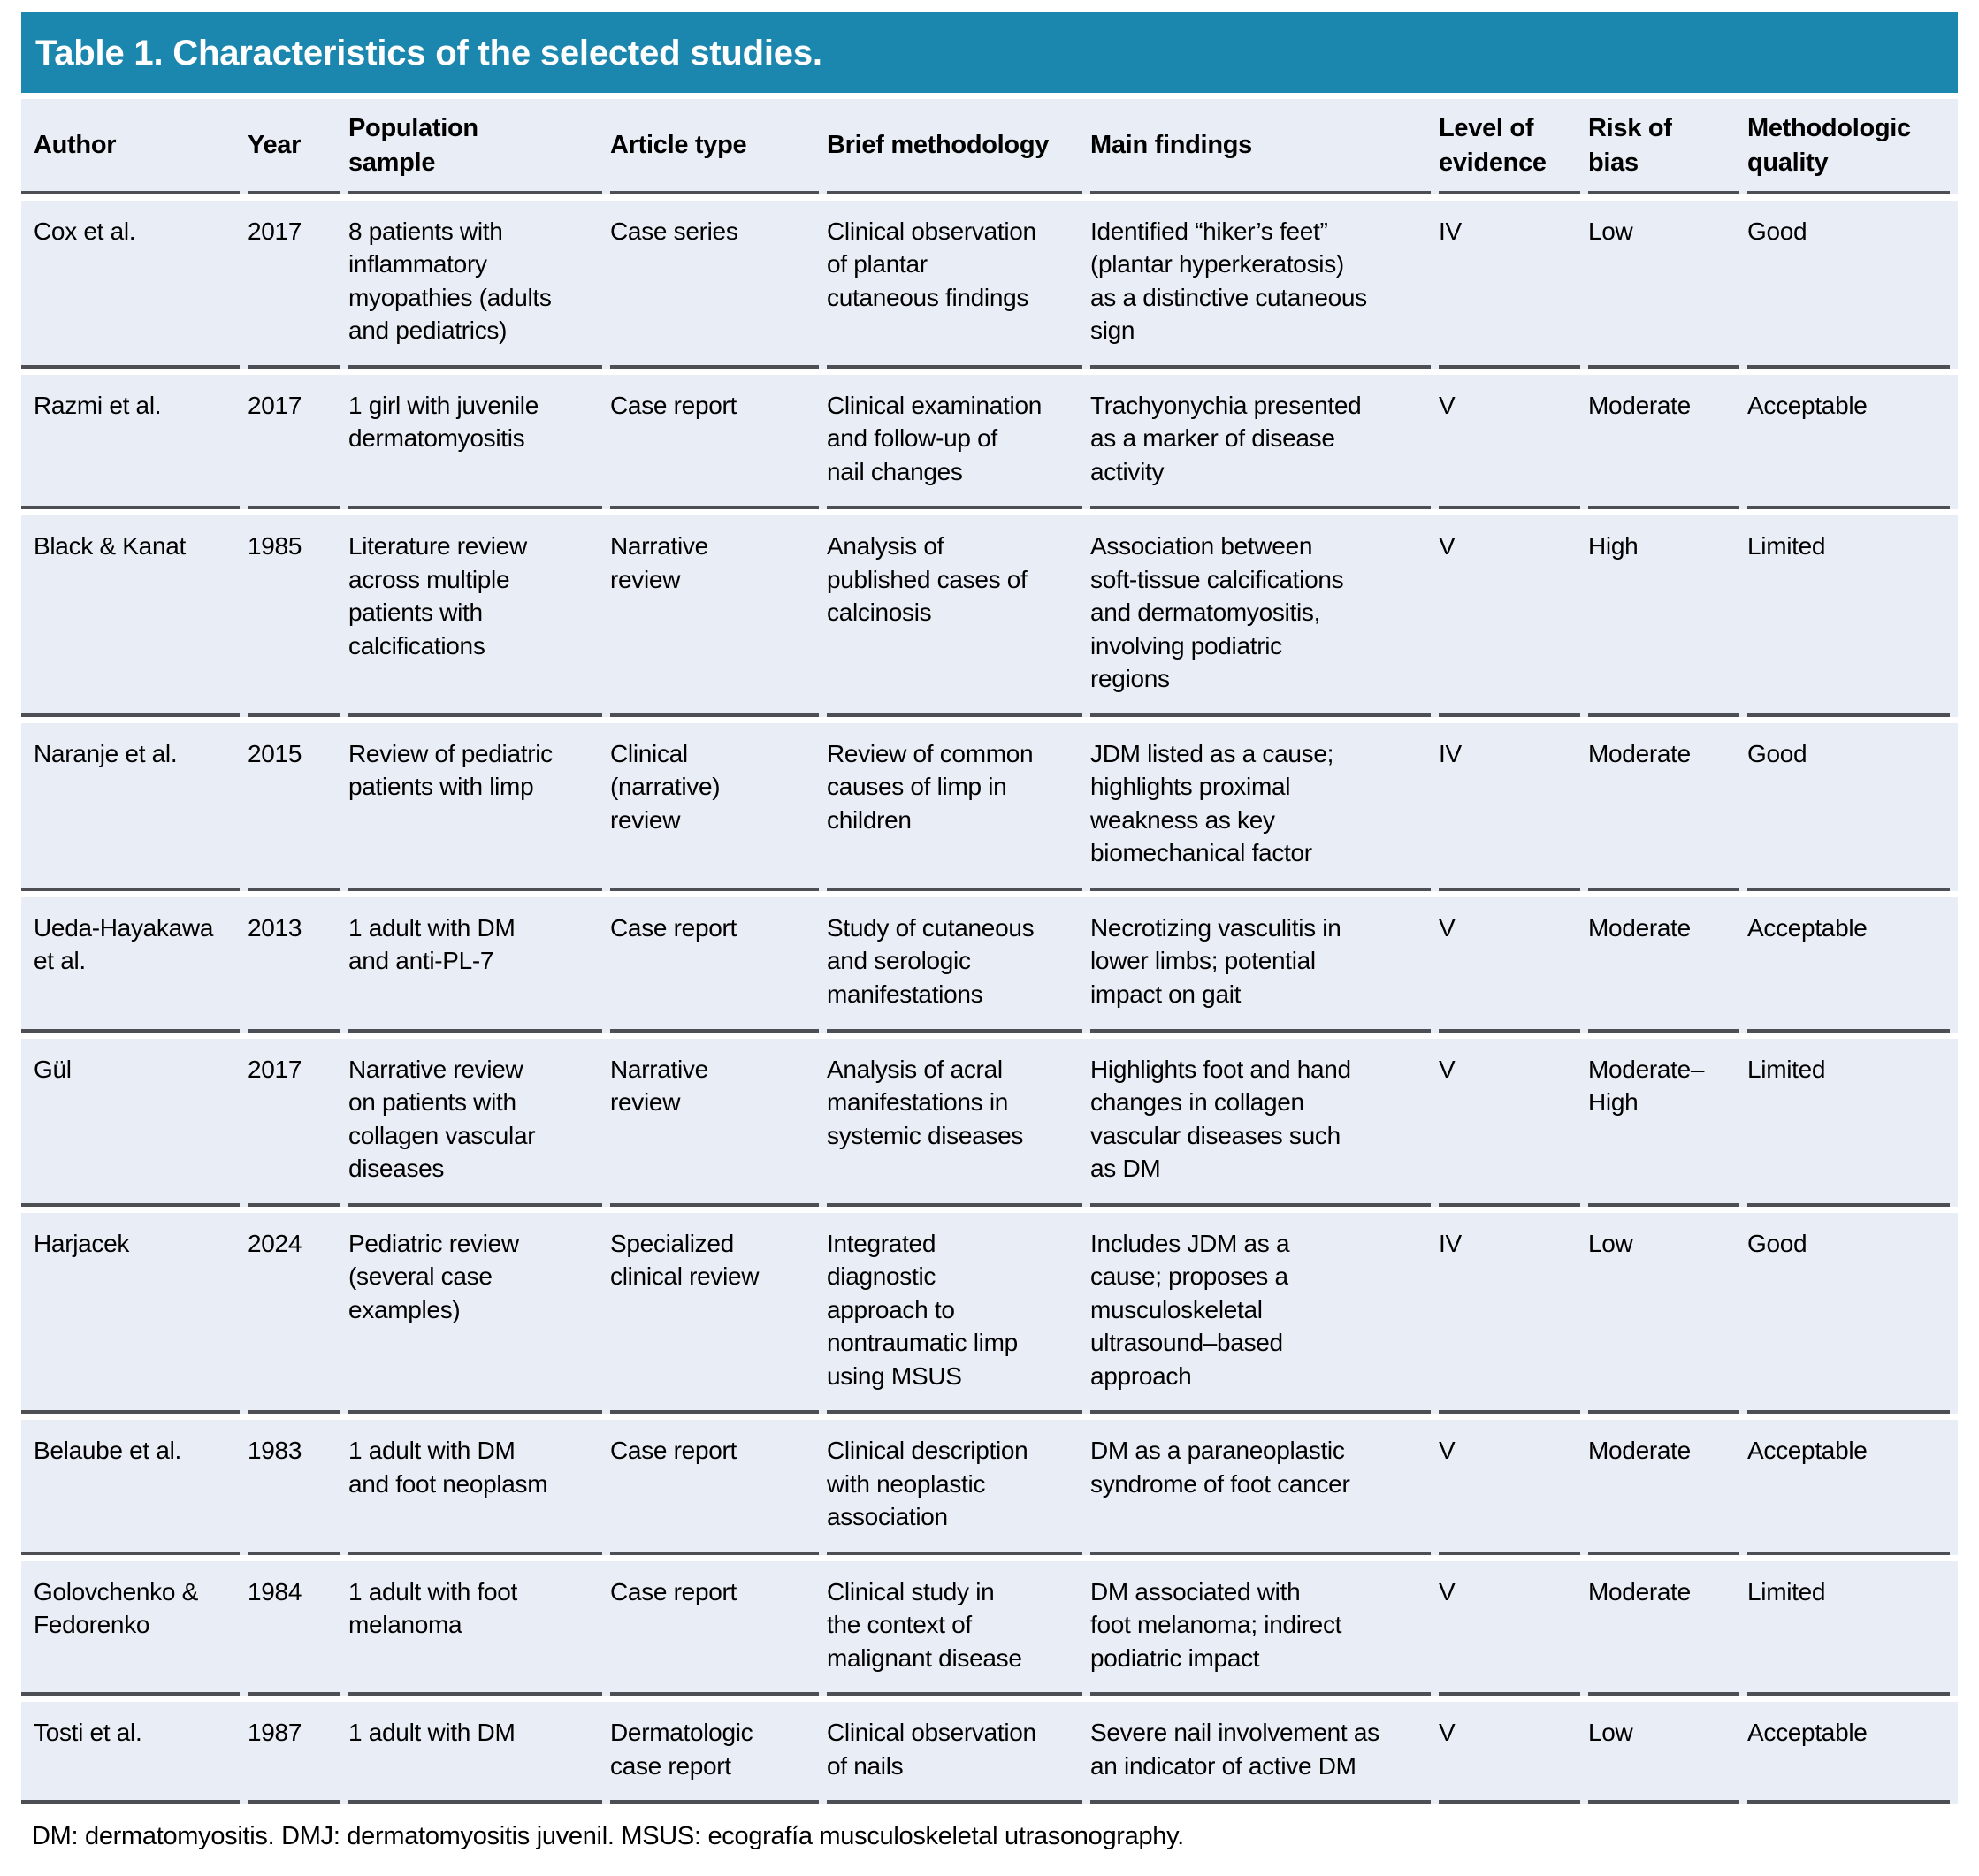 This screenshot has height=1876, width=1979. I want to click on table-cell: 2024, so click(298, 1313).